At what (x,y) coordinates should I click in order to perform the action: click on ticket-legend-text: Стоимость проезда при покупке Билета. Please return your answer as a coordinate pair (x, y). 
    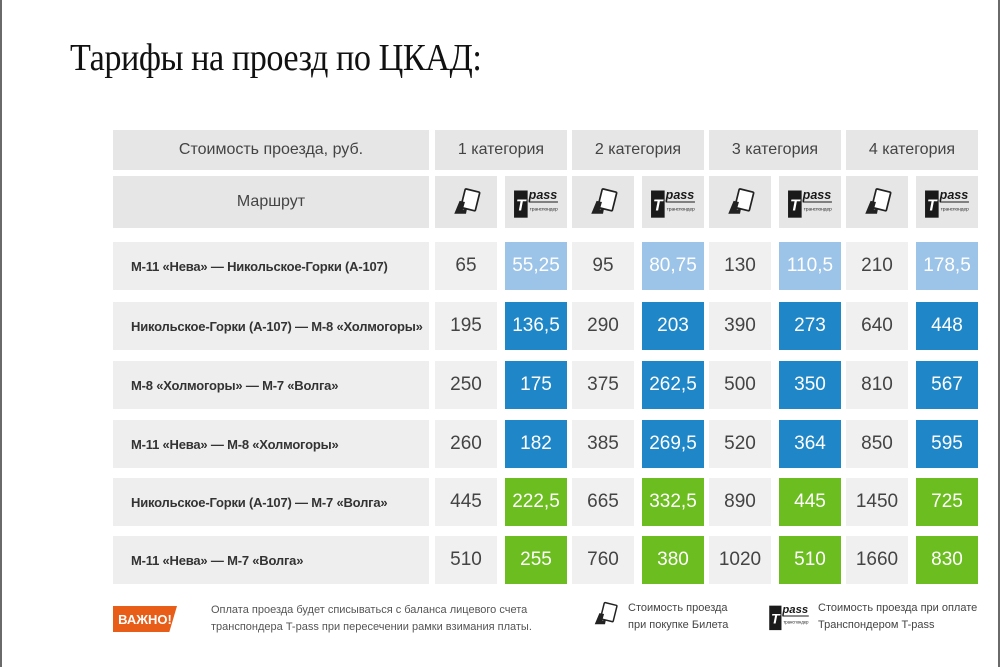
    Looking at the image, I should click on (678, 616).